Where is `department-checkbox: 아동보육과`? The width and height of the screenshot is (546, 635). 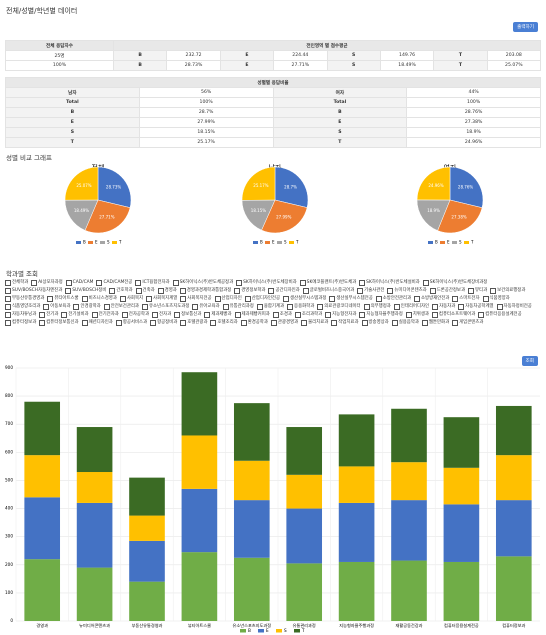
department-checkbox: 아동보육과 is located at coordinates (56, 307).